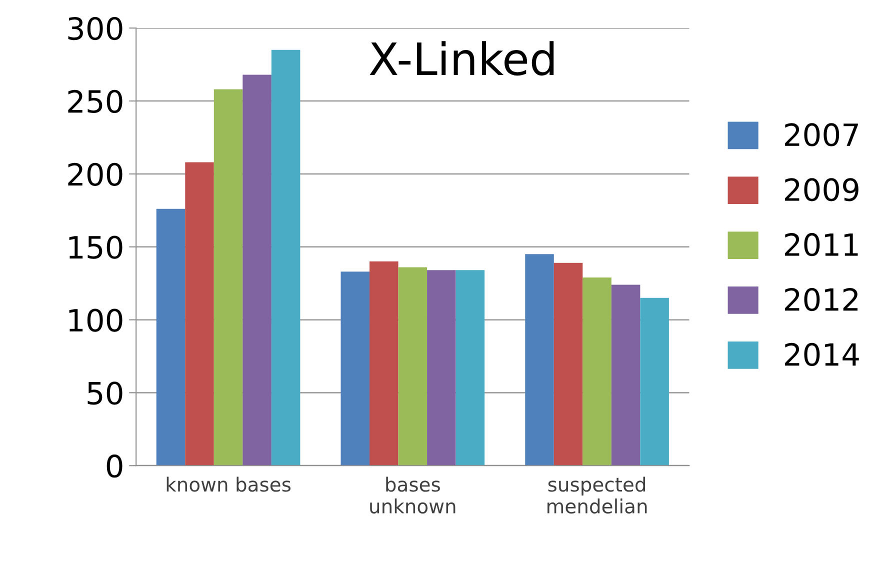 This screenshot has height=561, width=878. Describe the element at coordinates (228, 484) in the screenshot. I see `x-tick-label: known bases` at that location.